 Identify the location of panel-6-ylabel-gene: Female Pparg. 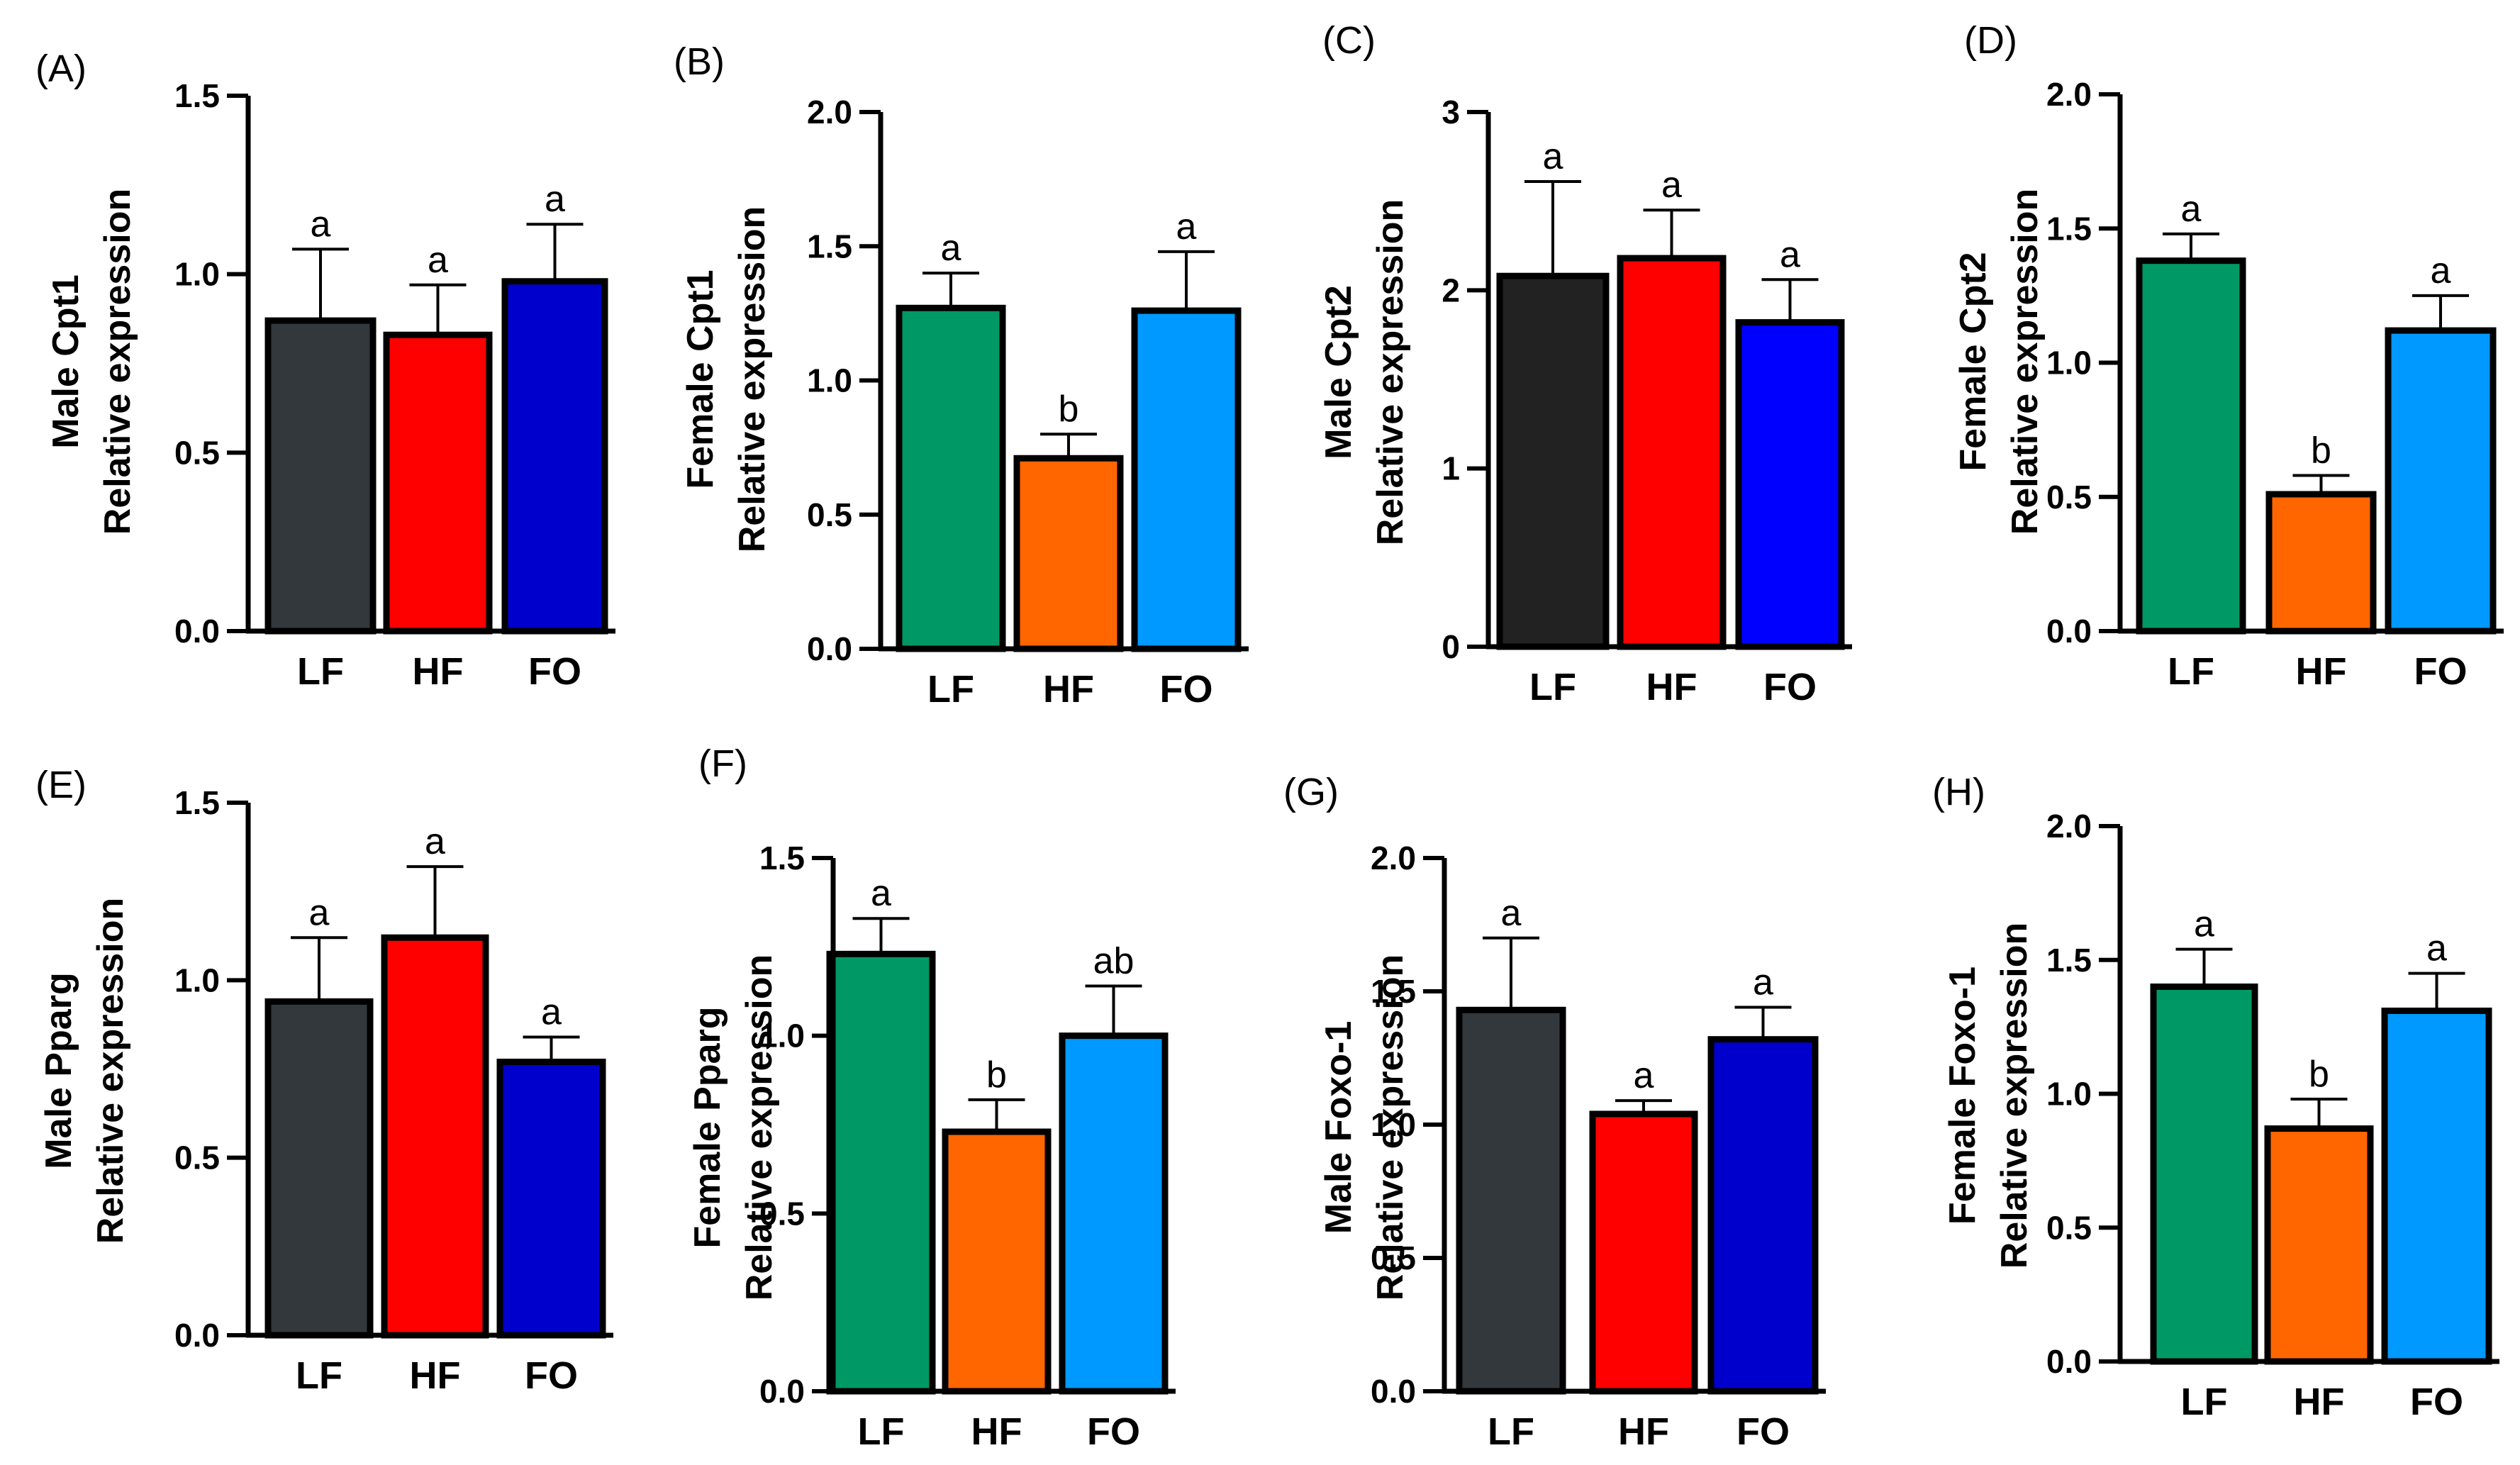
(707, 1127).